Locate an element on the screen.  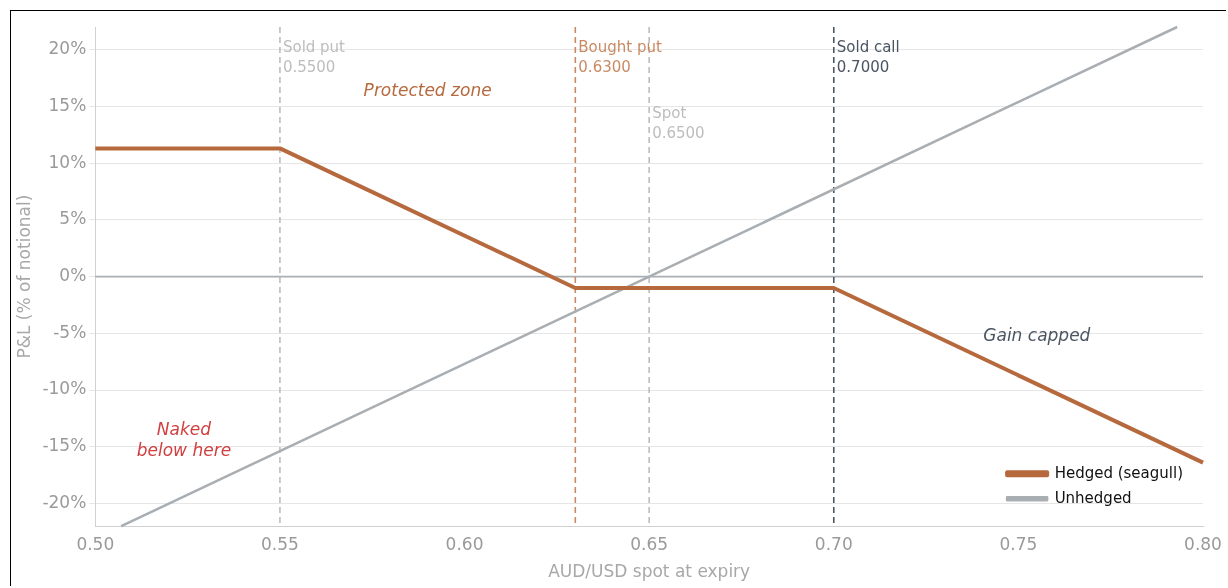
x-axis-title: AUD/USD spot at expiry is located at coordinates (649, 571).